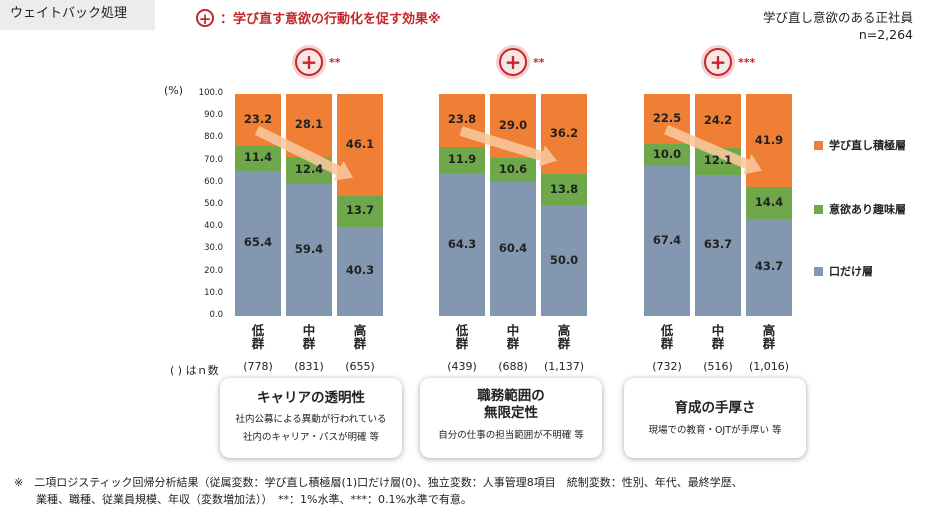 This screenshot has height=520, width=931. I want to click on card-job-scope: 職務範囲の 無限定性 自分の仕事の担当範囲が不明確 等, so click(511, 418).